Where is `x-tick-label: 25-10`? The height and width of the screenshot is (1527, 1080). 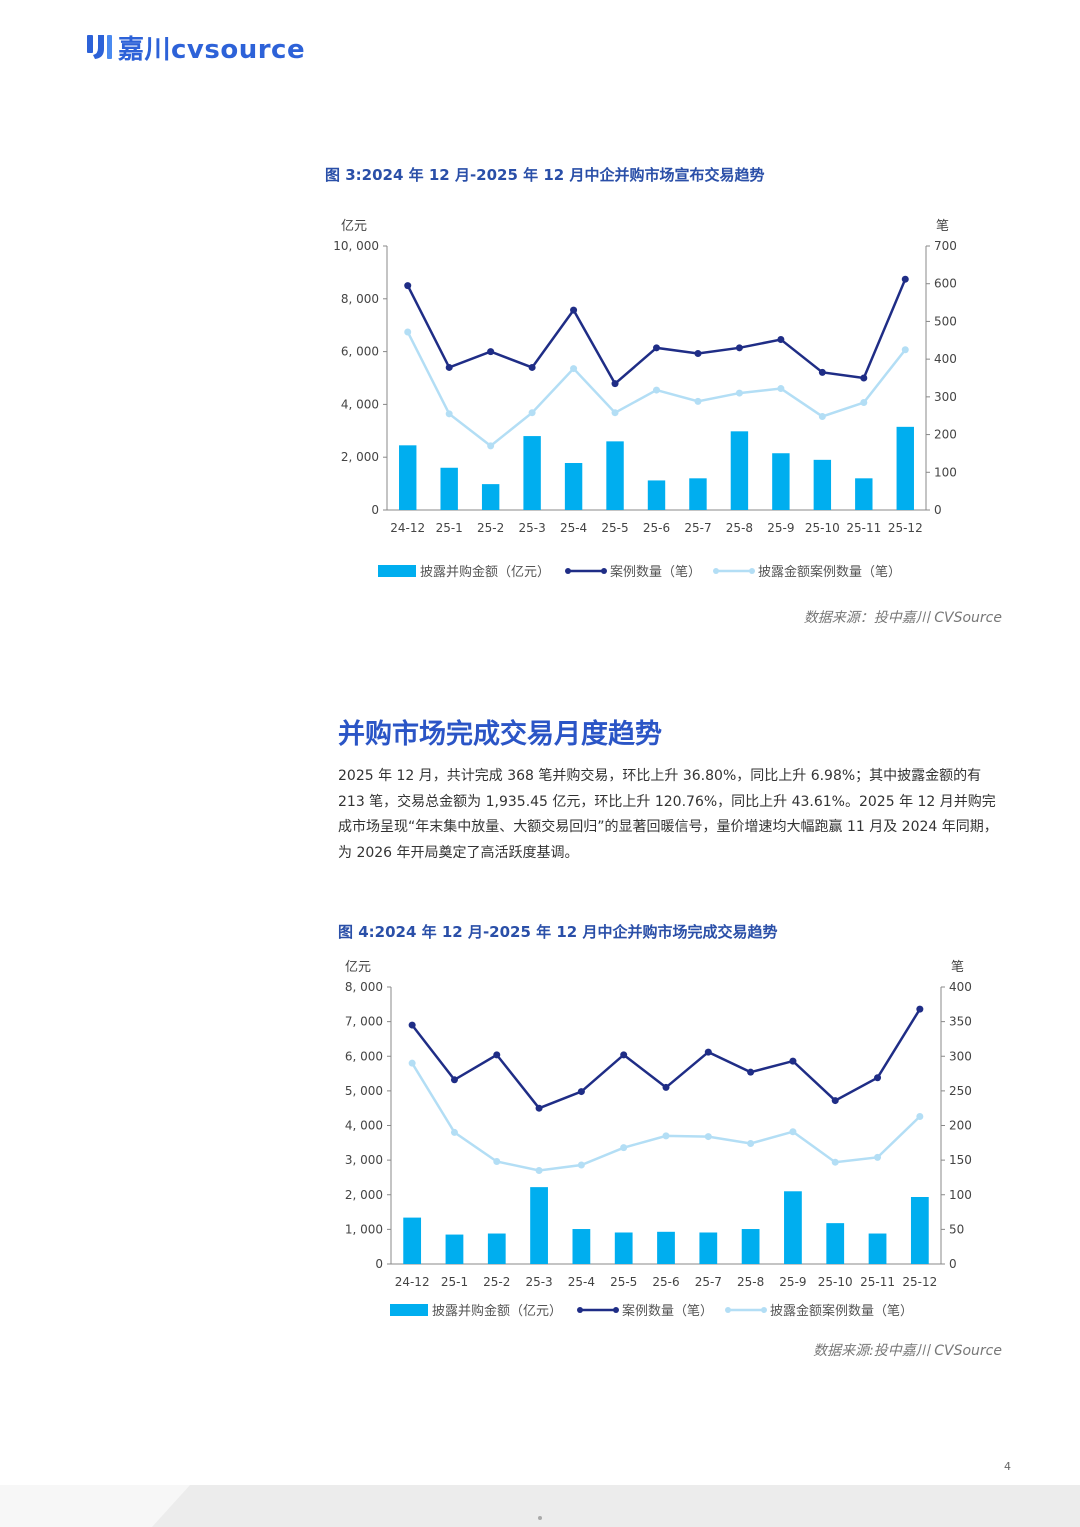
x-tick-label: 25-10 is located at coordinates (822, 528).